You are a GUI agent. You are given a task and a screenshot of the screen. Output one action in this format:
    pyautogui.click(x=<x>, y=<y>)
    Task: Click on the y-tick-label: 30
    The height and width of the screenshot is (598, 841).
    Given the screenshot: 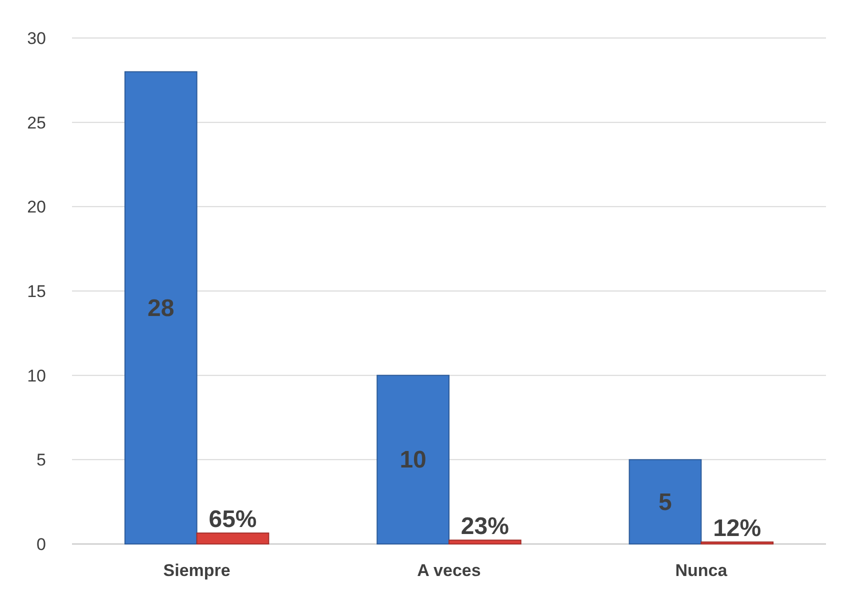 What is the action you would take?
    pyautogui.click(x=36, y=38)
    